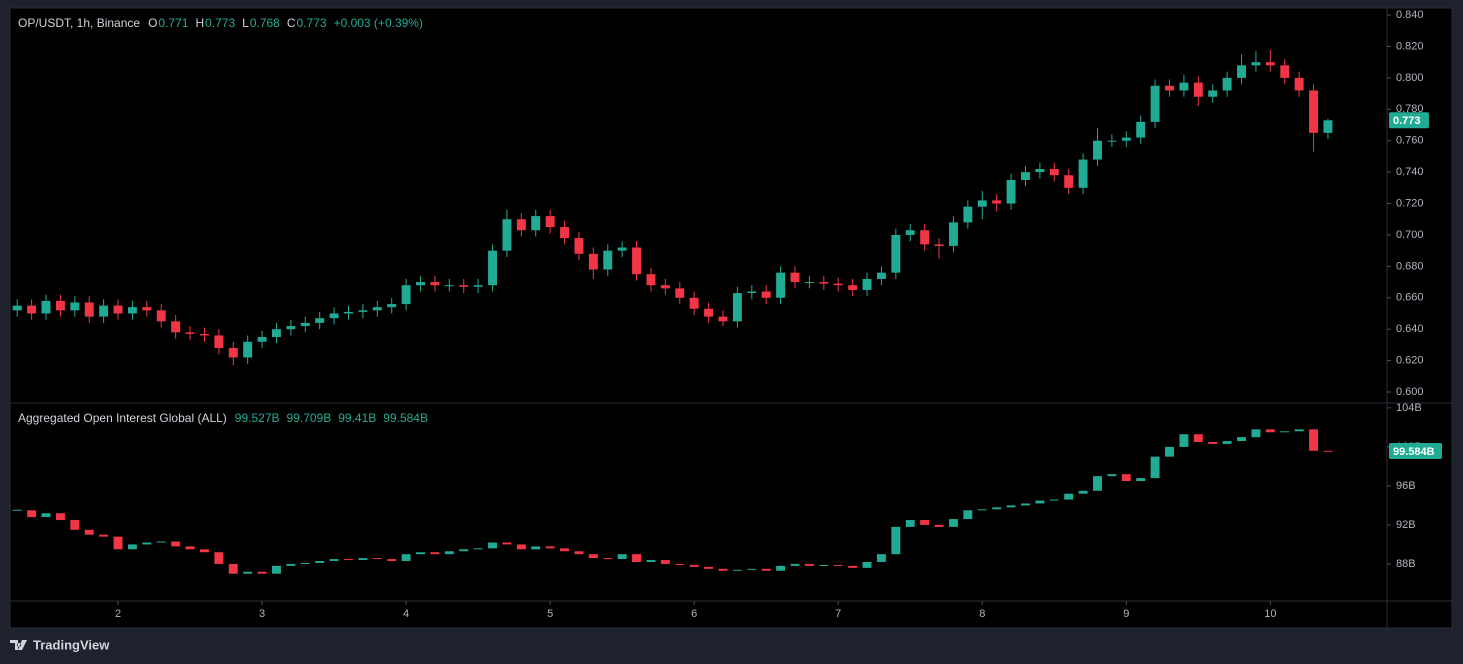 This screenshot has width=1463, height=664. I want to click on y-tick-label: 88B, so click(1406, 564).